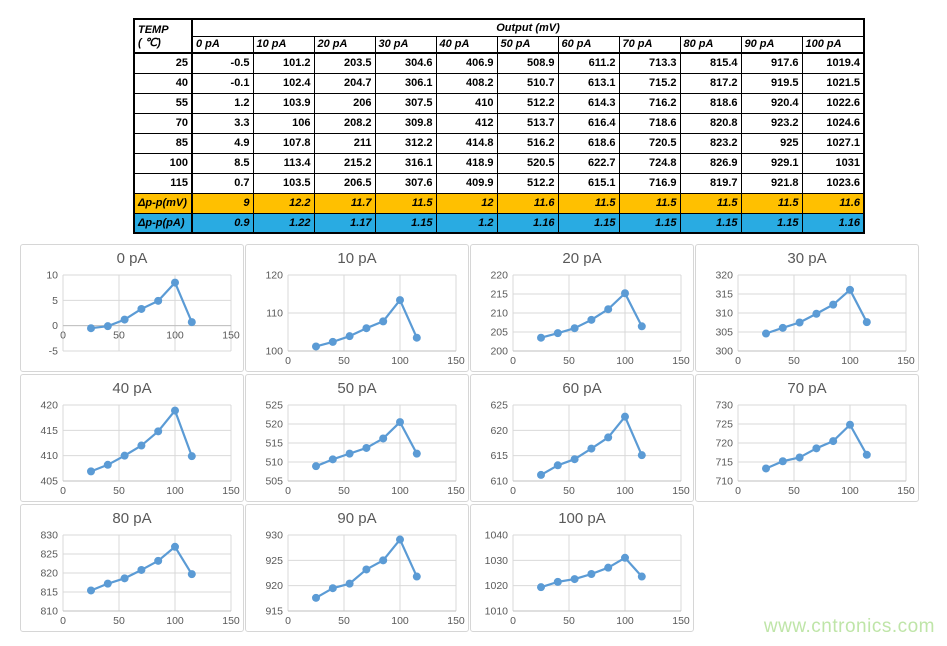 This screenshot has width=947, height=646. What do you see at coordinates (527, 163) in the screenshot?
I see `cell-value: 520.5` at bounding box center [527, 163].